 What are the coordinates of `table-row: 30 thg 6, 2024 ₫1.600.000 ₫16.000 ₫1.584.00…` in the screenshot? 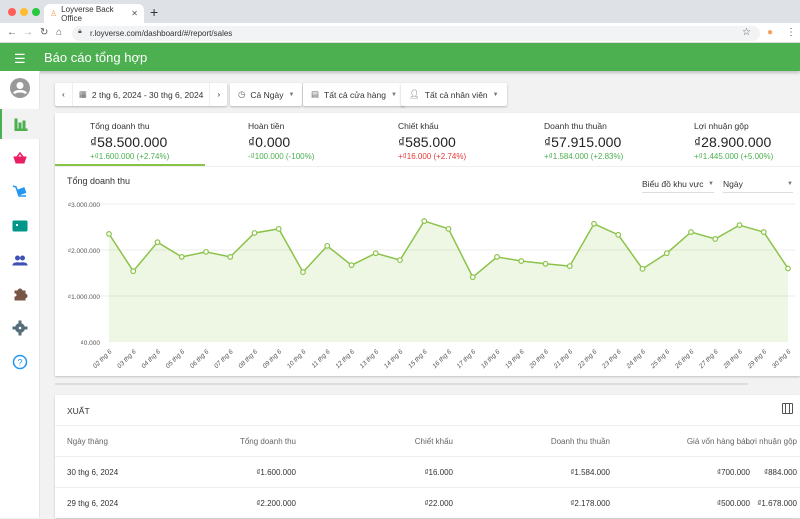 It's located at (427, 471).